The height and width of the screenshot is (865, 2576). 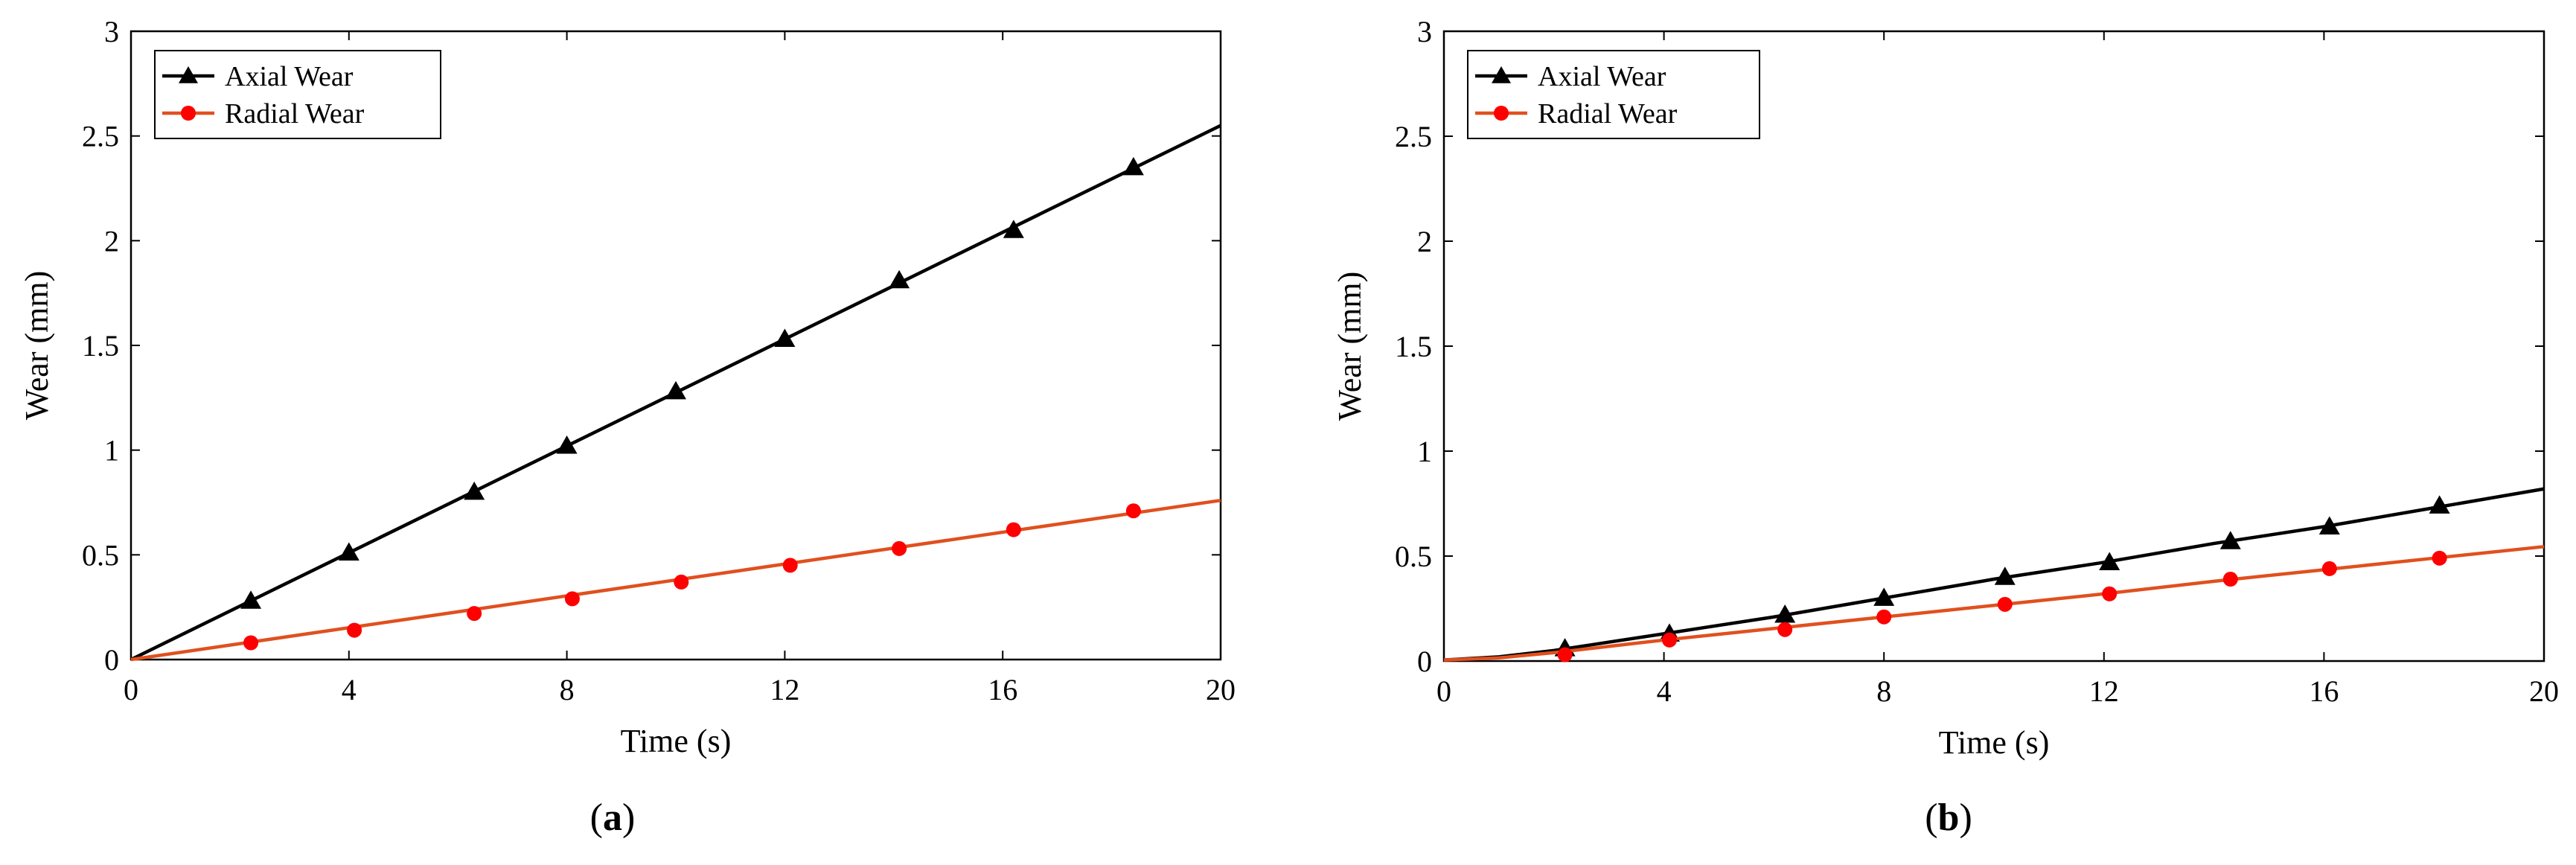 I want to click on panel-label: (b), so click(x=1948, y=818).